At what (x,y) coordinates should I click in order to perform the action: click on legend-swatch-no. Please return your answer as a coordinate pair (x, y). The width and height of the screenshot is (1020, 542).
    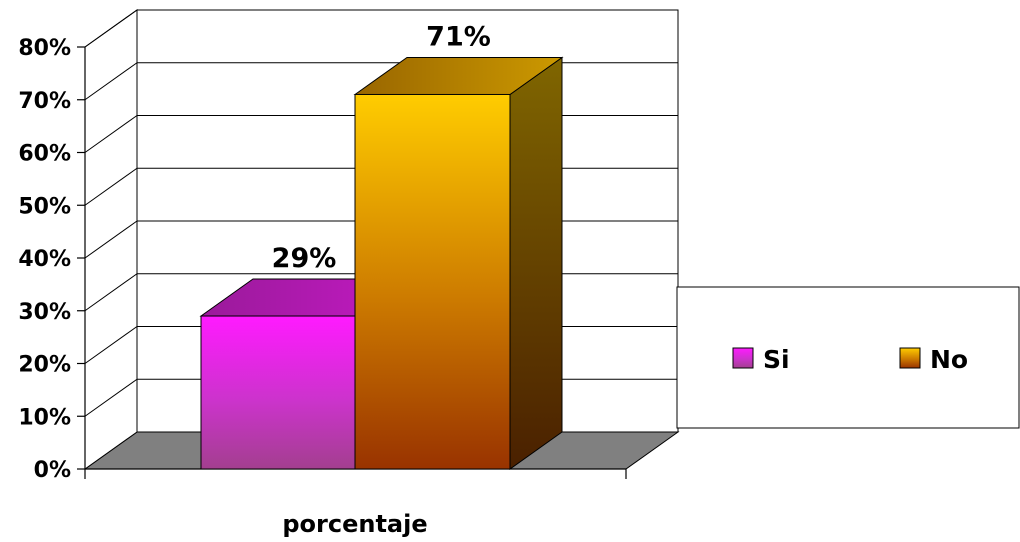
    Looking at the image, I should click on (910, 358).